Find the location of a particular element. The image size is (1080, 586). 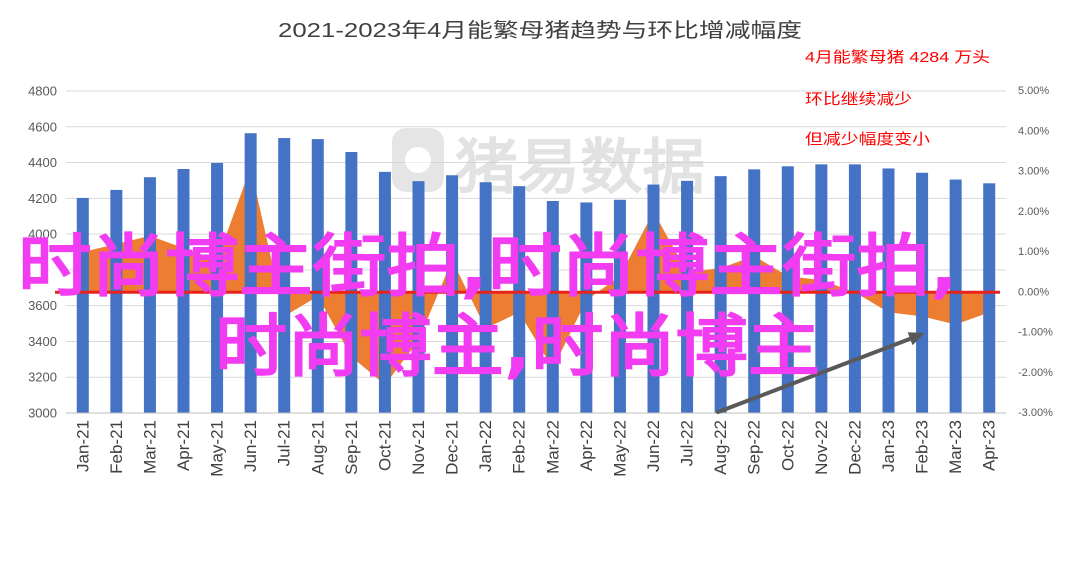

trend-arrow-shaft is located at coordinates (814, 375).